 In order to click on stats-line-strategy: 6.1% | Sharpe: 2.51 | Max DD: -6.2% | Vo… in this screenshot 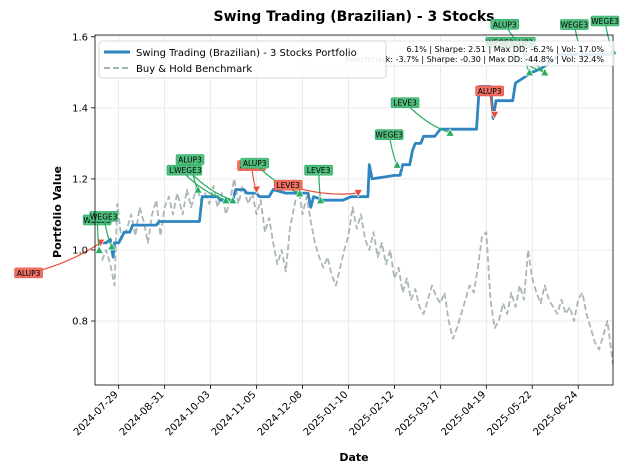, I will do `click(505, 49)`.